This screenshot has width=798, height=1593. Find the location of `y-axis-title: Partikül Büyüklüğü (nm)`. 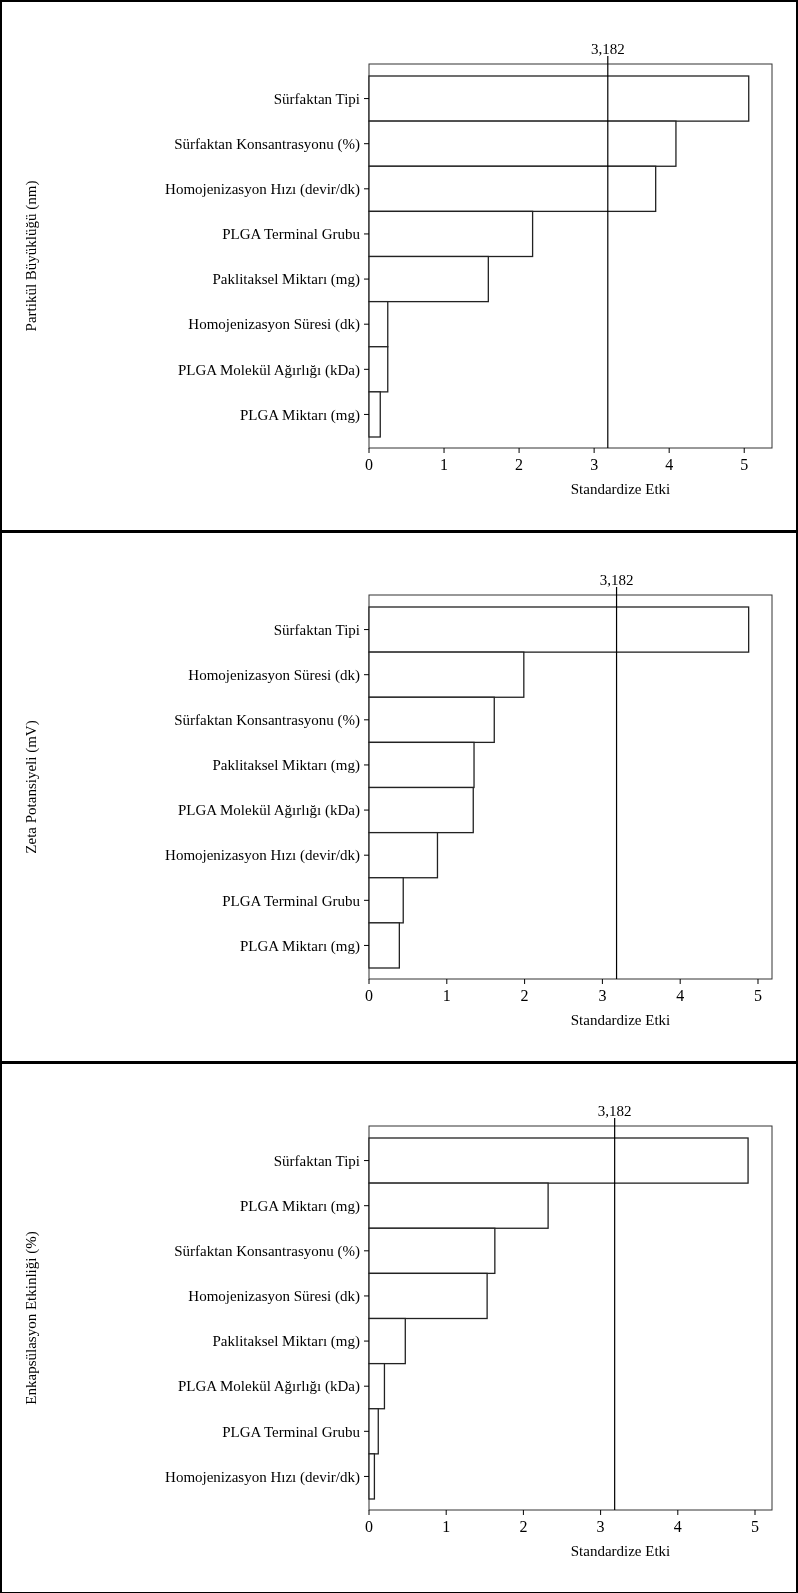

y-axis-title: Partikül Büyüklüğü (nm) is located at coordinates (31, 256).